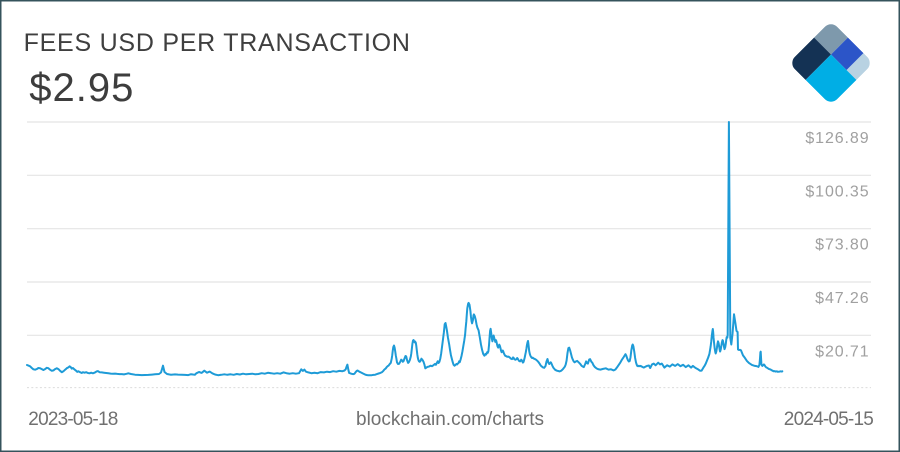  I want to click on svg-text: $126.89, so click(837, 138).